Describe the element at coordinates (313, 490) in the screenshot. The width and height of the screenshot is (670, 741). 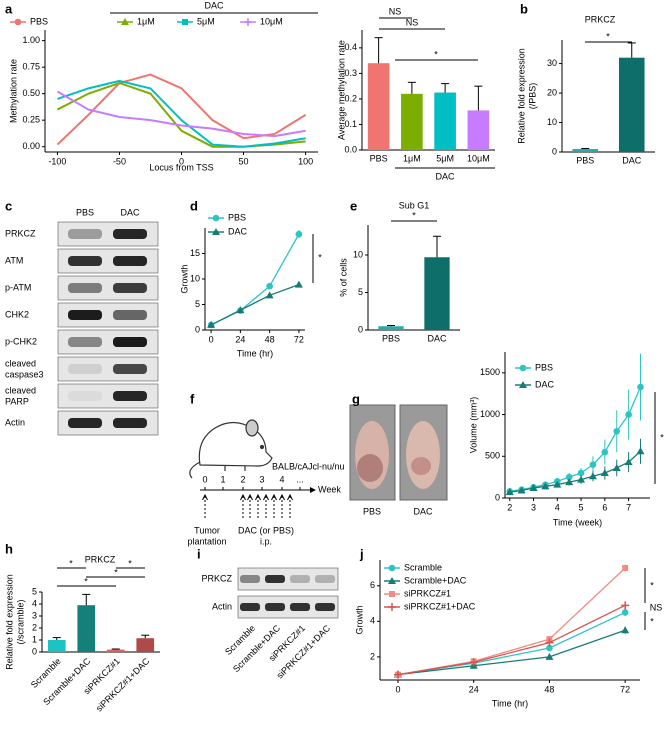
I see `timeline-arrow` at that location.